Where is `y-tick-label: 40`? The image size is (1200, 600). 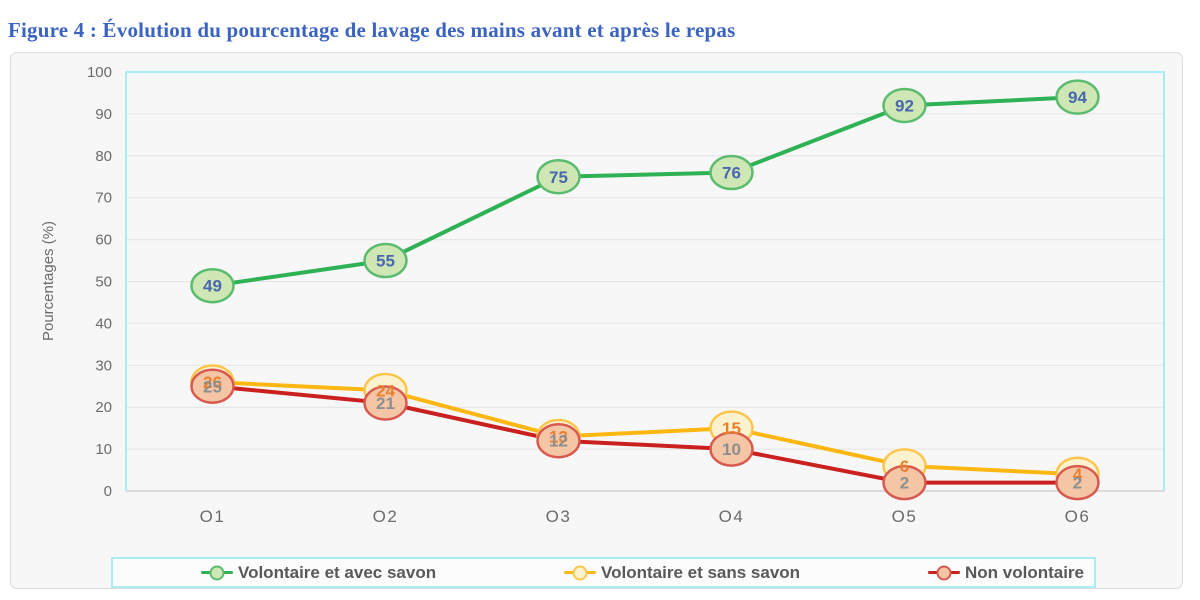 y-tick-label: 40 is located at coordinates (103, 323).